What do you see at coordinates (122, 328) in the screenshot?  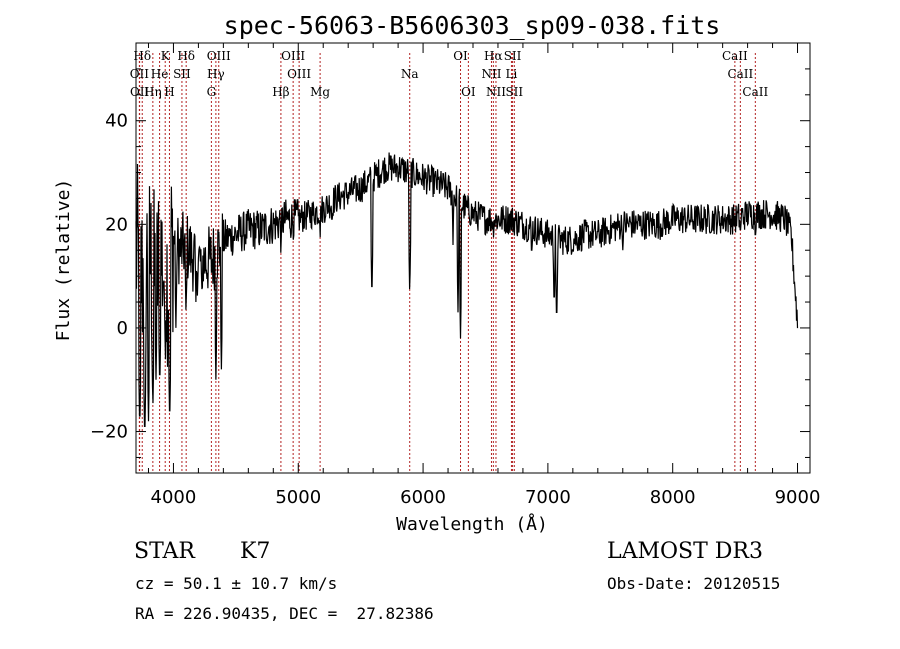 I see `y-tick-label: 0` at bounding box center [122, 328].